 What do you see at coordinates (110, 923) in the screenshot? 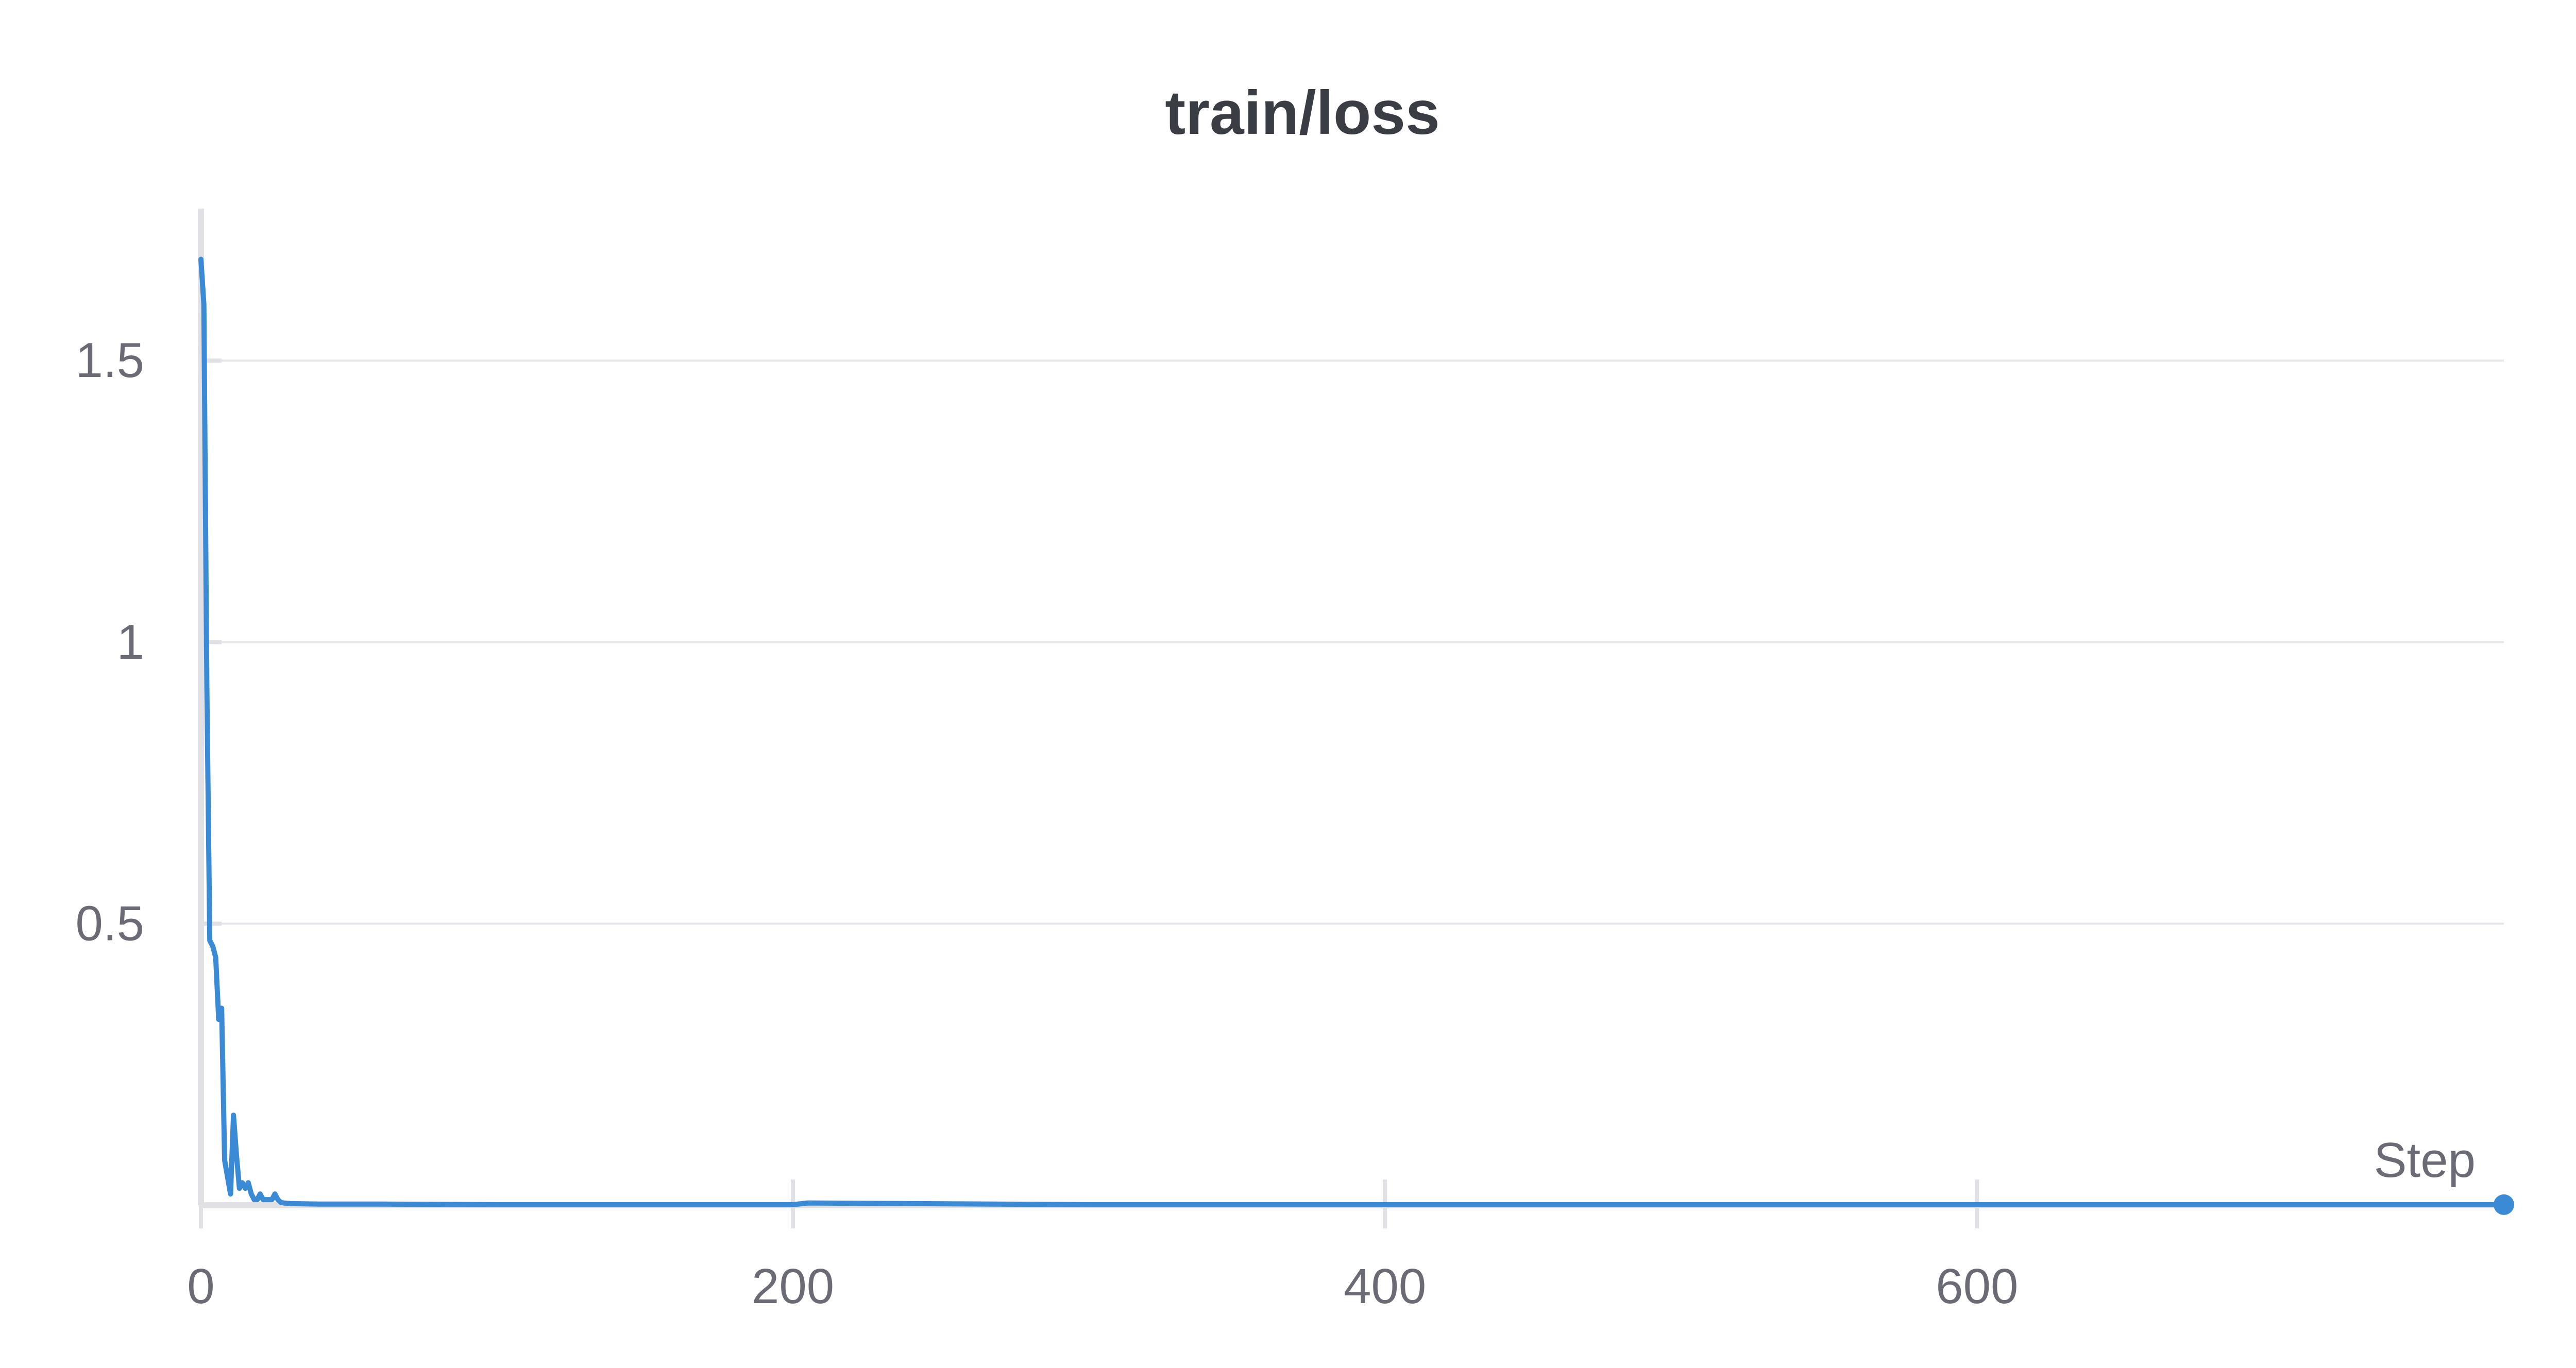
I see `y-tick-label: 0.5` at bounding box center [110, 923].